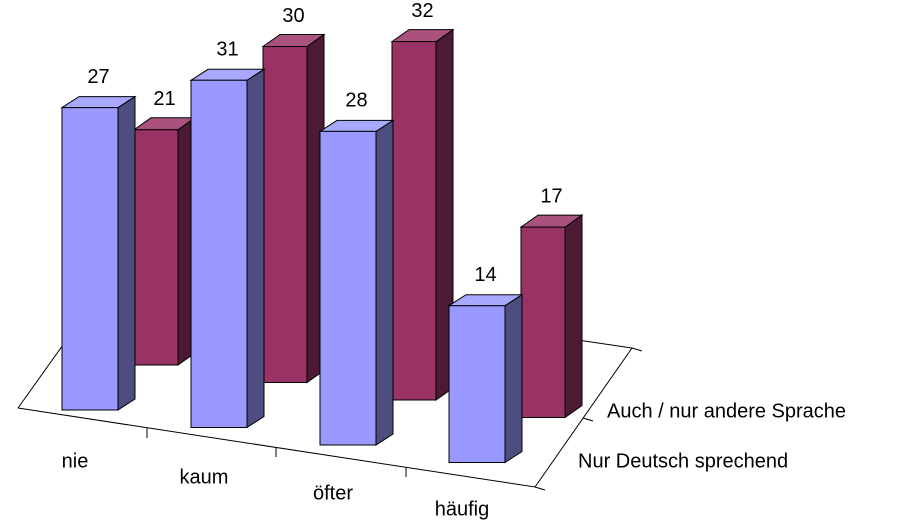 Image resolution: width=923 pixels, height=526 pixels. I want to click on legend-label: Nur Deutsch sprechend, so click(683, 461).